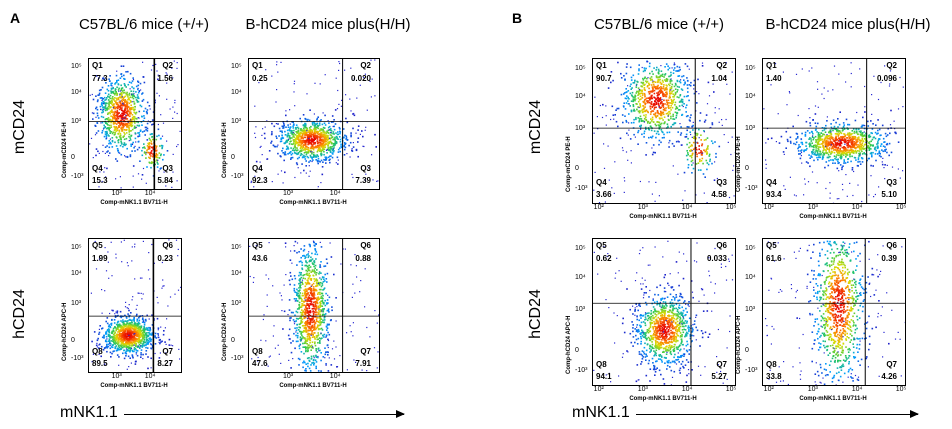 The height and width of the screenshot is (429, 952). What do you see at coordinates (328, 24) in the screenshot?
I see `column-title-a2: B-hCD24 mice plus(H/H)` at bounding box center [328, 24].